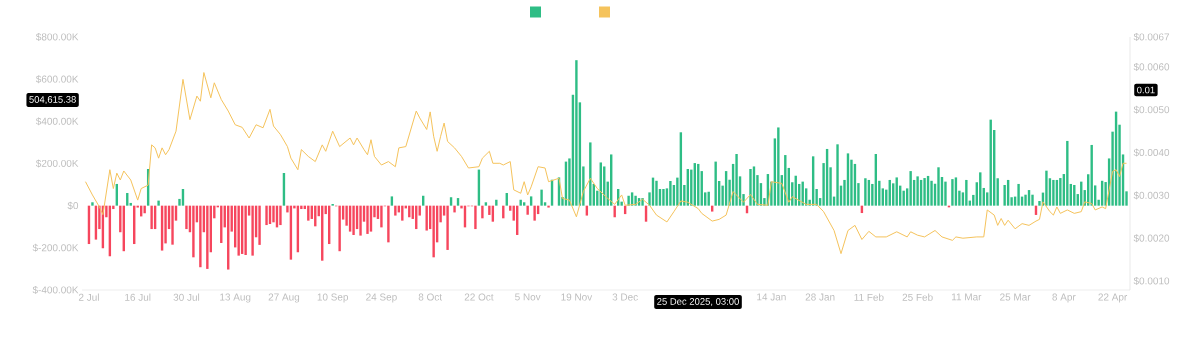  Describe the element at coordinates (186, 297) in the screenshot. I see `x-tick-label: 30 Jul` at that location.